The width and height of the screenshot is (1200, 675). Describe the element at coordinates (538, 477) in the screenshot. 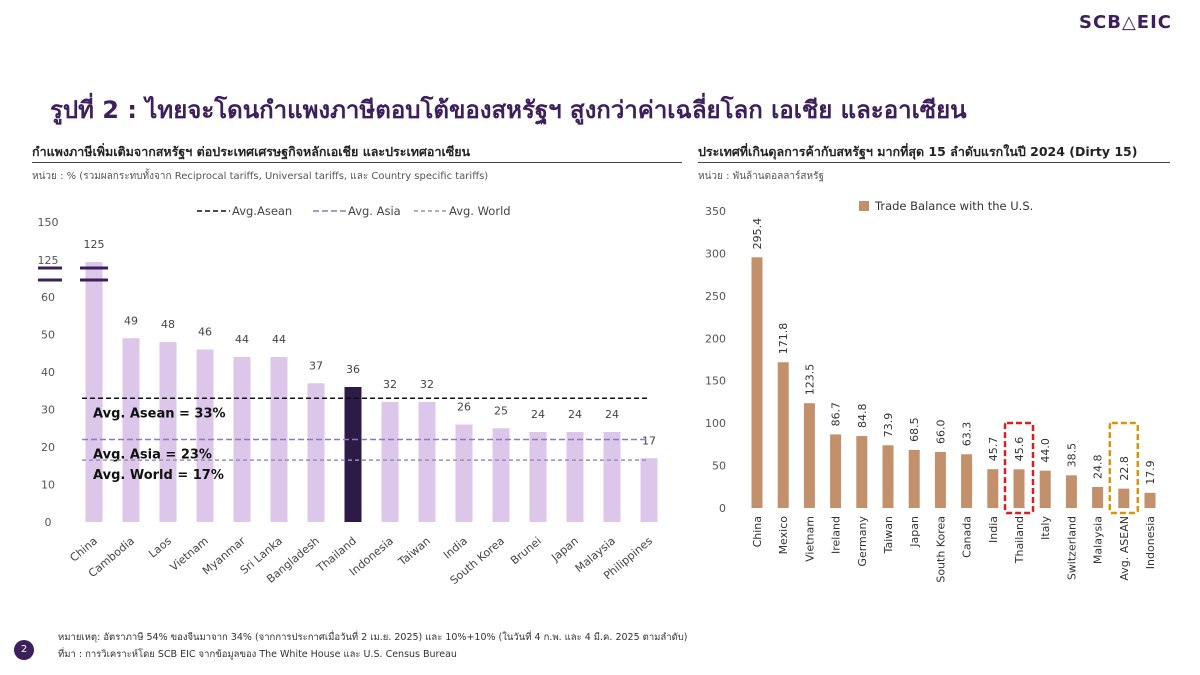

I see `bar-brunei` at that location.